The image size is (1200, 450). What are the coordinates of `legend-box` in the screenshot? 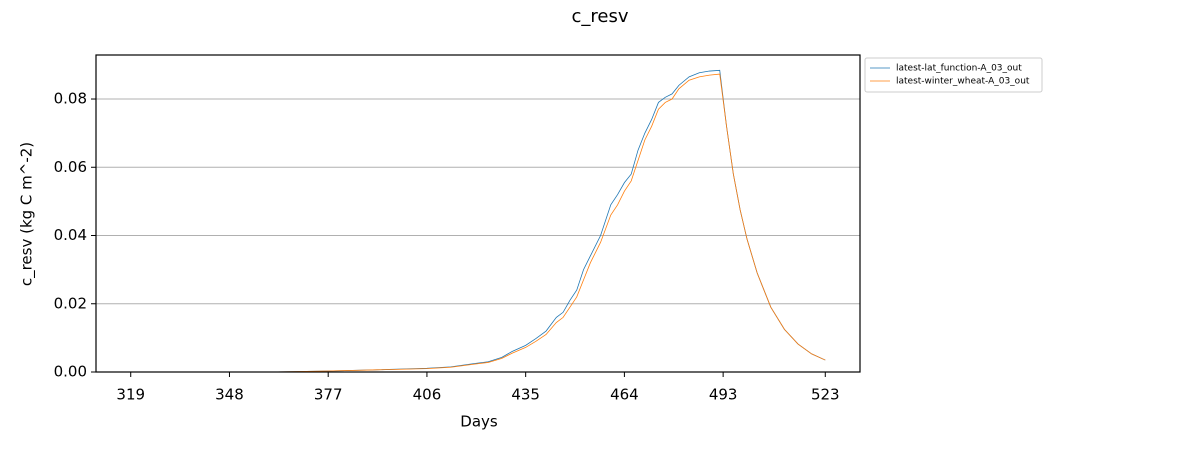 It's located at (953, 75).